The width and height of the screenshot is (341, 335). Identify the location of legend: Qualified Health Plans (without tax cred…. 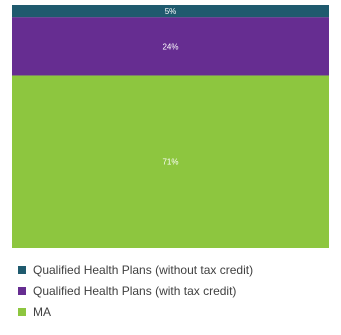
(135, 293).